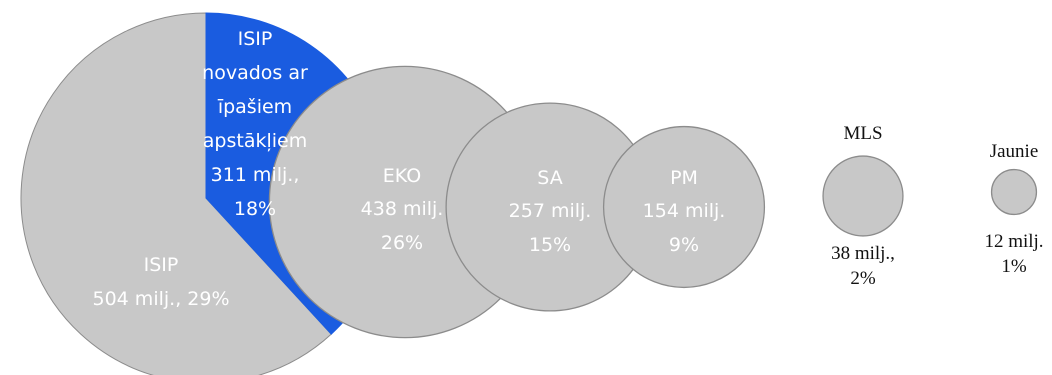 The image size is (1052, 375). What do you see at coordinates (402, 243) in the screenshot?
I see `eko-percent-label: 26%` at bounding box center [402, 243].